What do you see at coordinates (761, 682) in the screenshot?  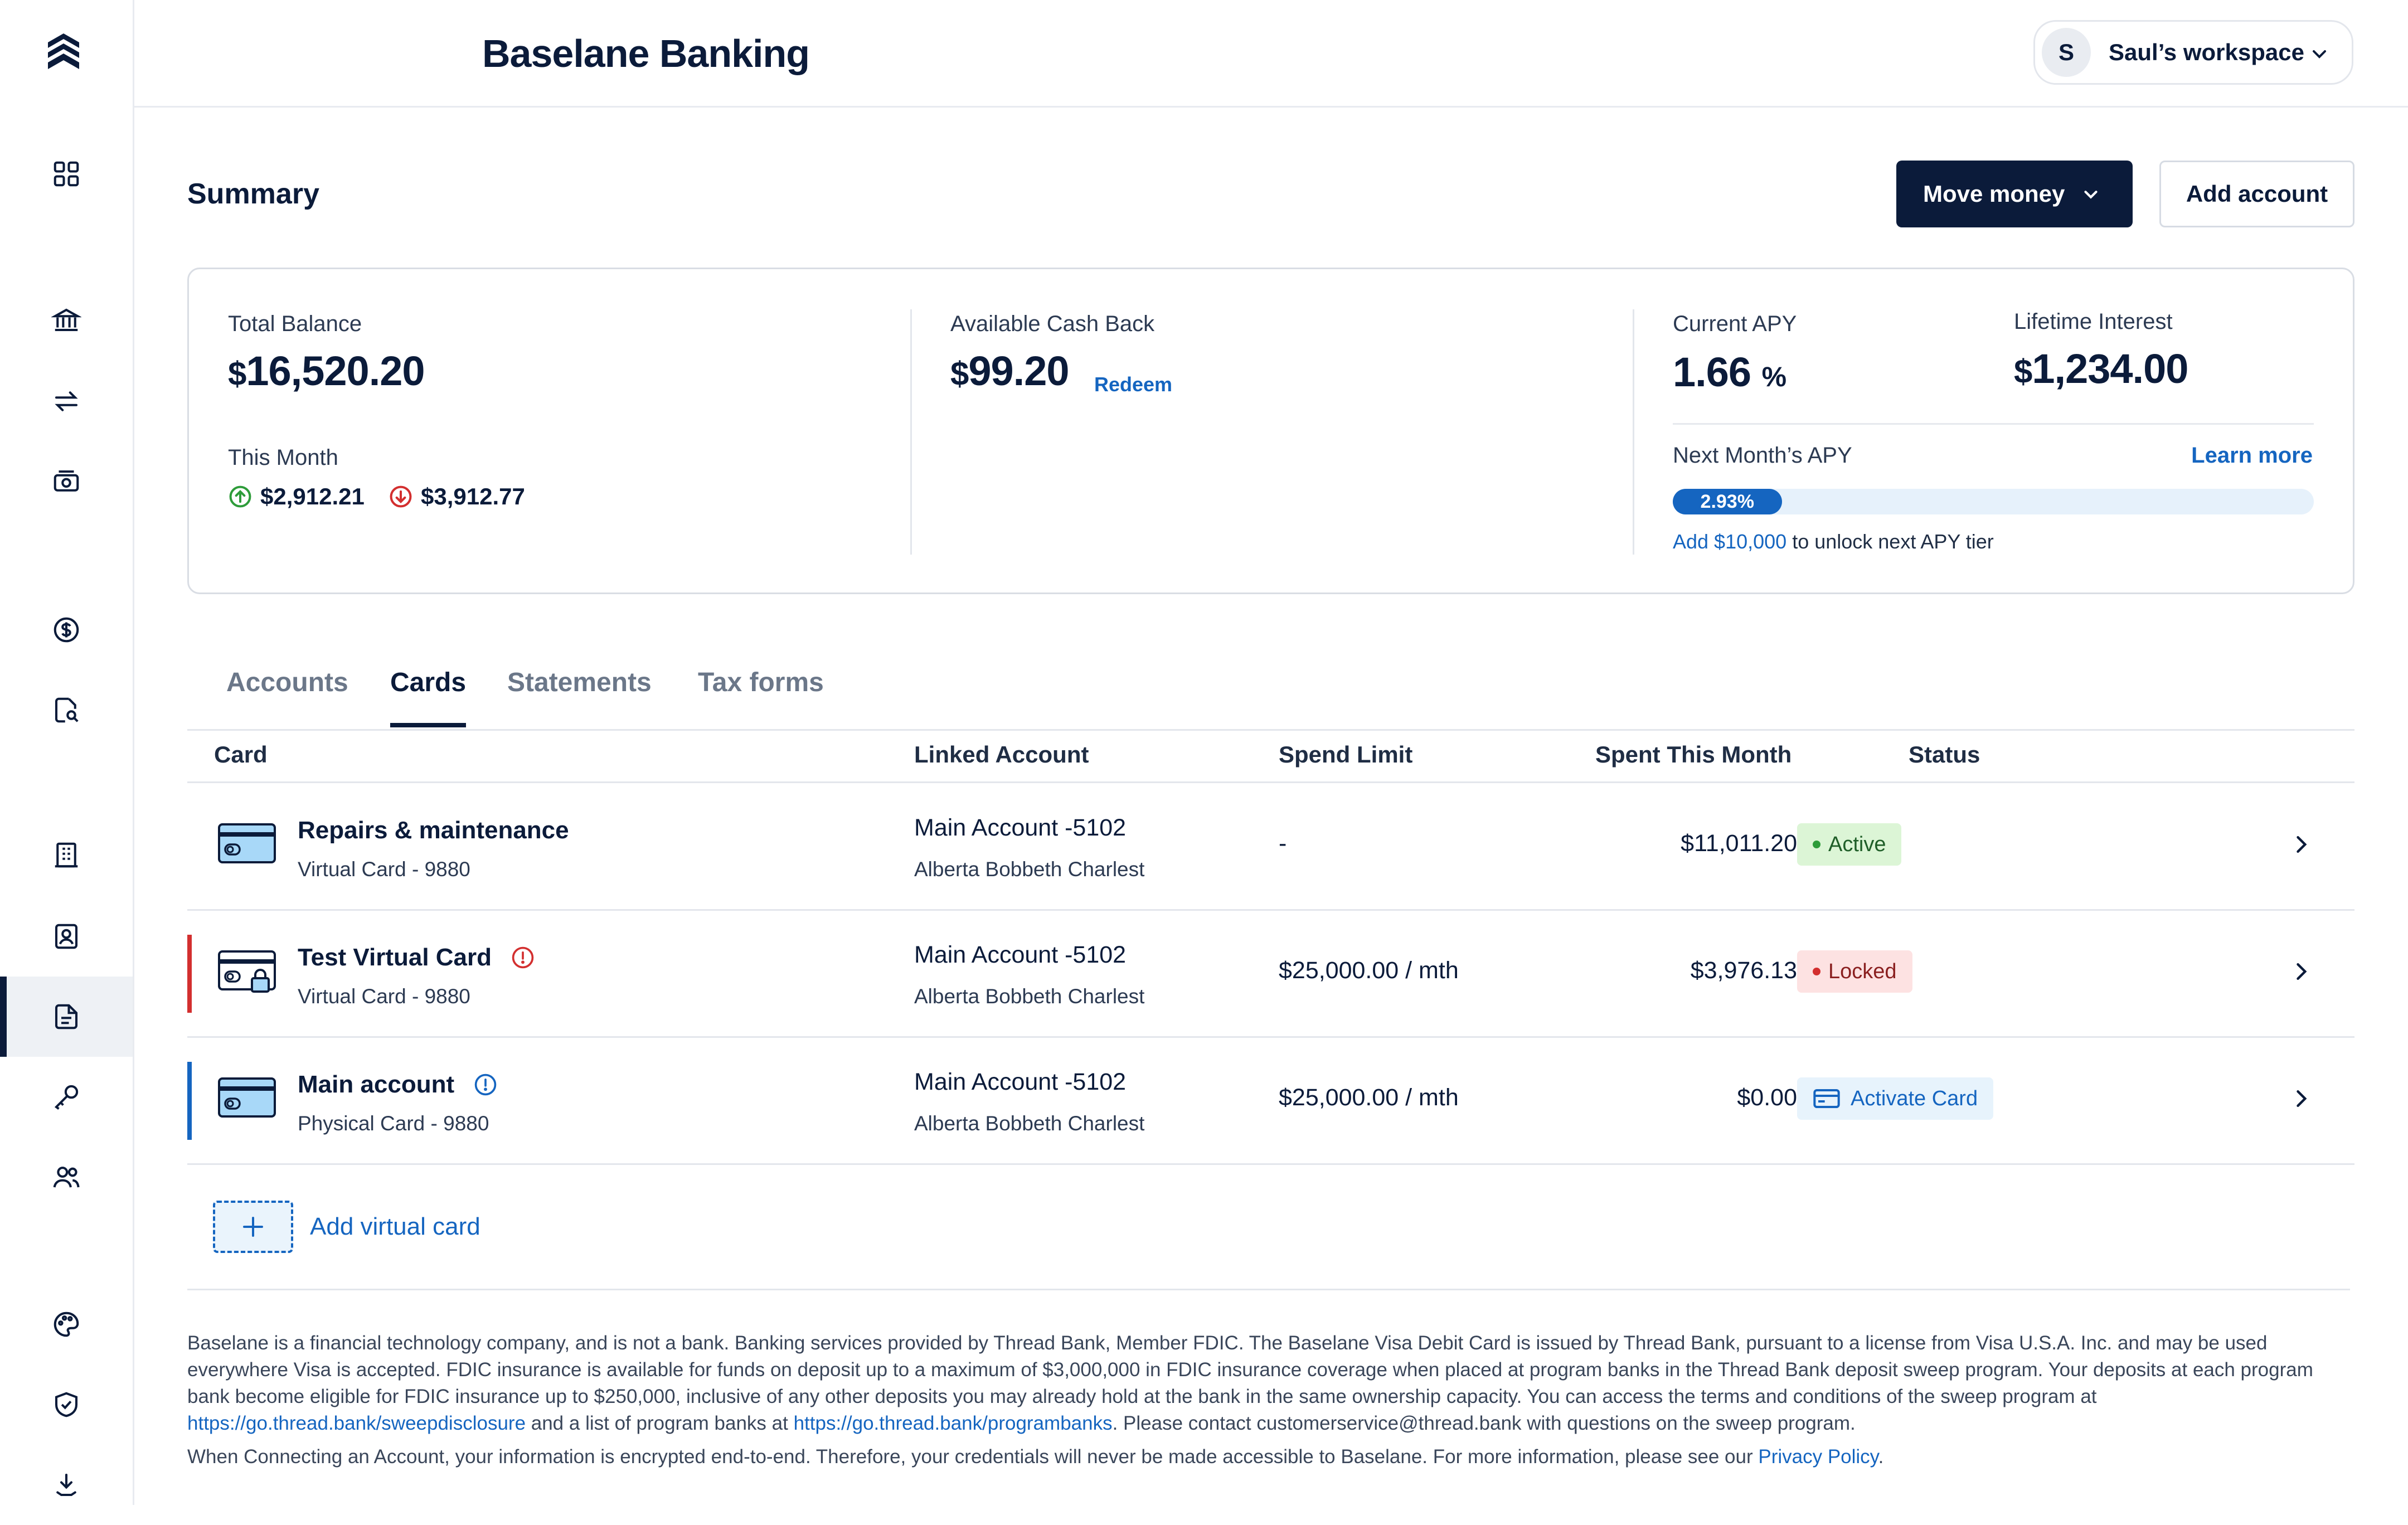 I see `tab-tax-forms: Tax forms` at bounding box center [761, 682].